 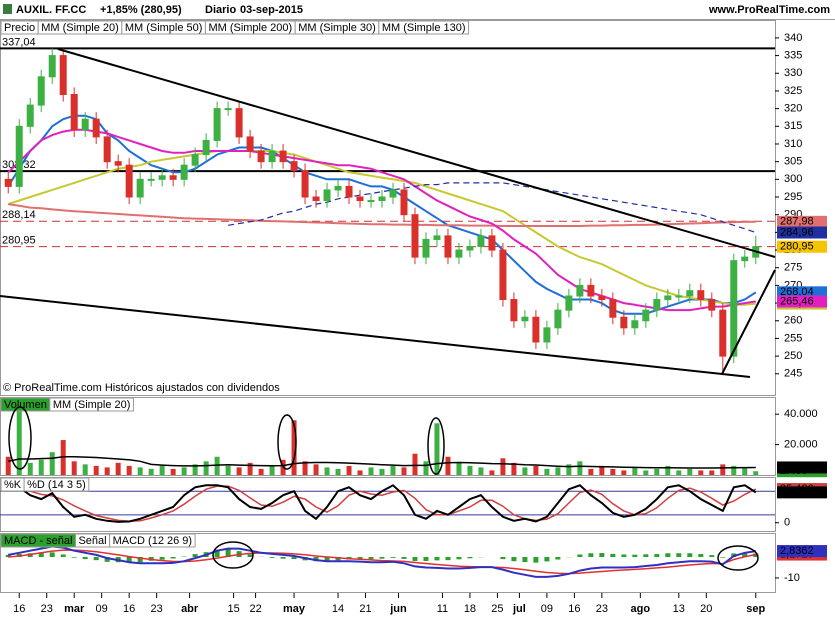 I want to click on x-tick-label: 18, so click(x=470, y=609).